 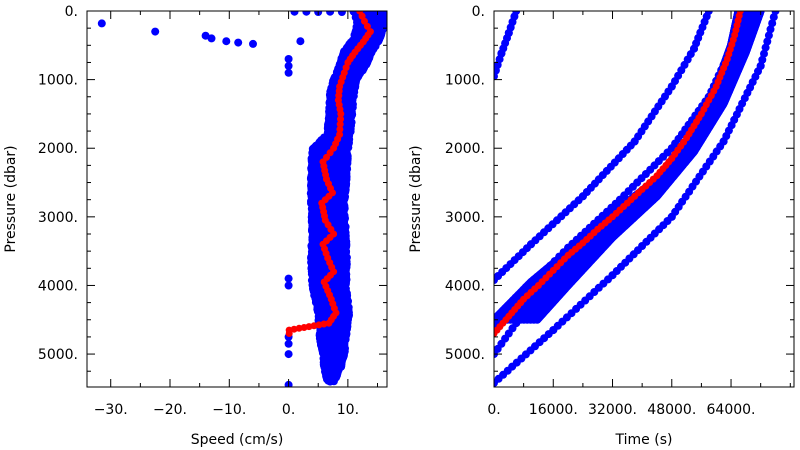 I want to click on y-tick-label: 1000., so click(x=58, y=81).